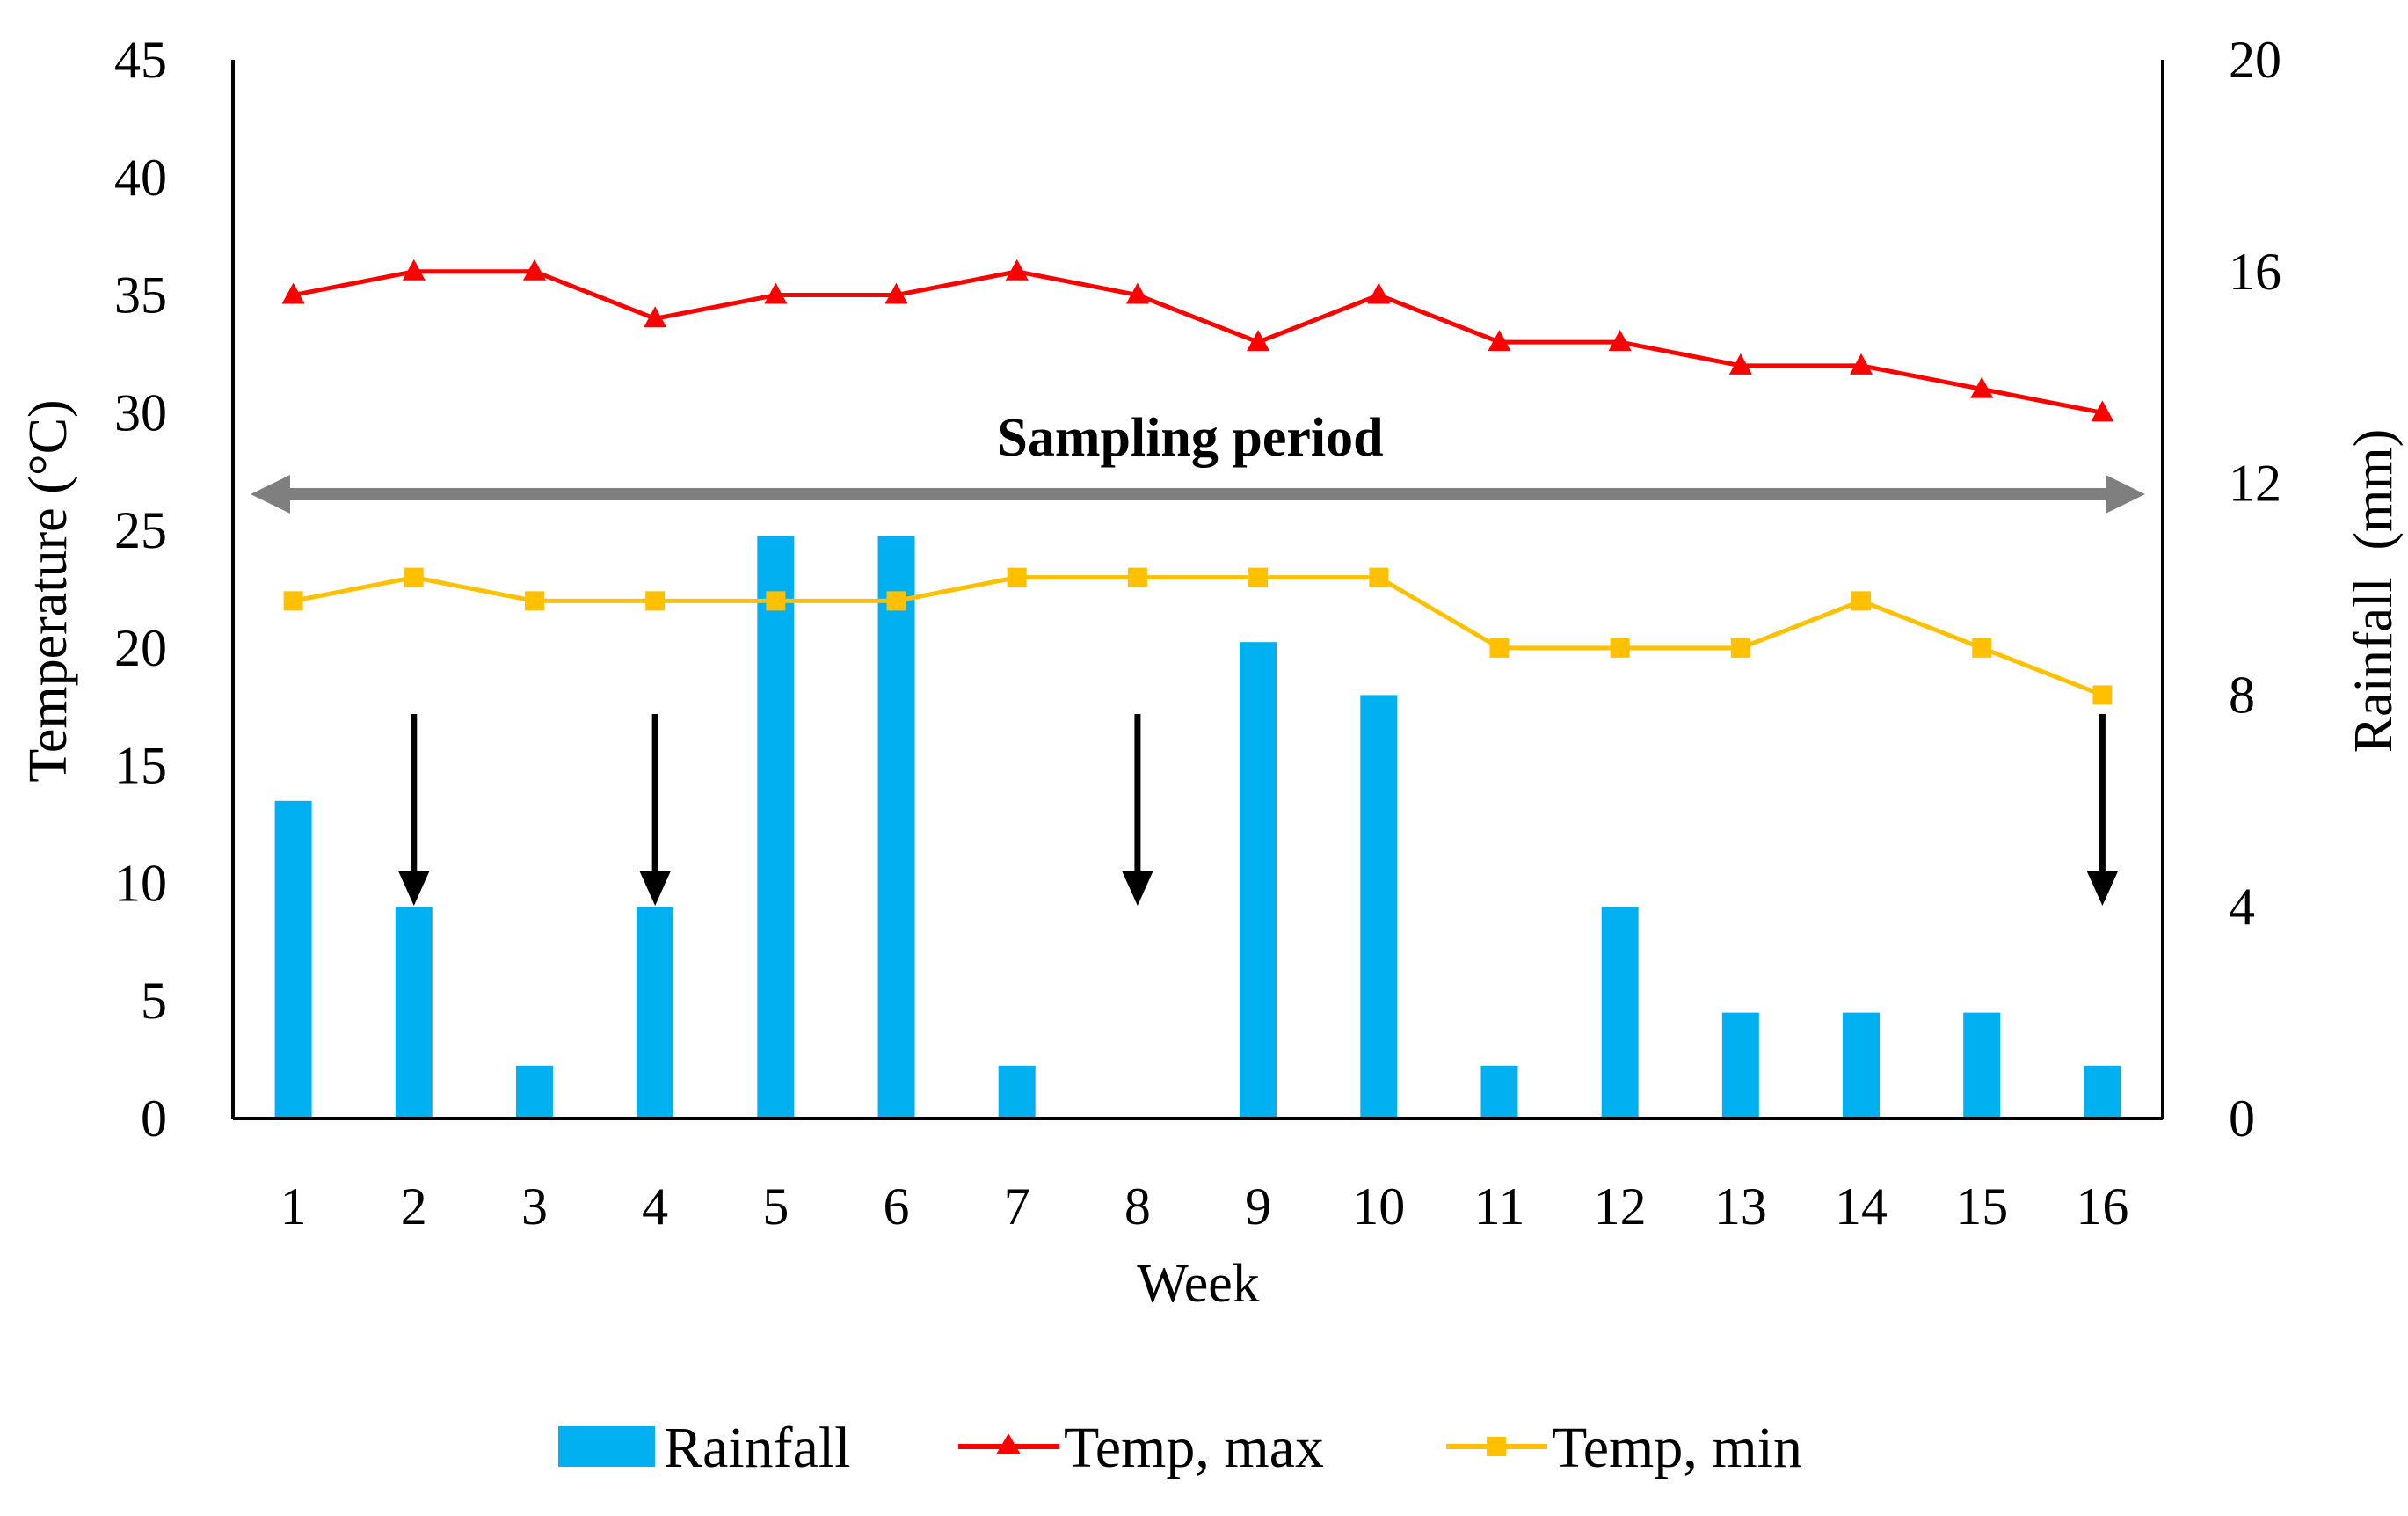 This screenshot has height=1516, width=2408. Describe the element at coordinates (655, 1206) in the screenshot. I see `x-tick-label: 4` at that location.